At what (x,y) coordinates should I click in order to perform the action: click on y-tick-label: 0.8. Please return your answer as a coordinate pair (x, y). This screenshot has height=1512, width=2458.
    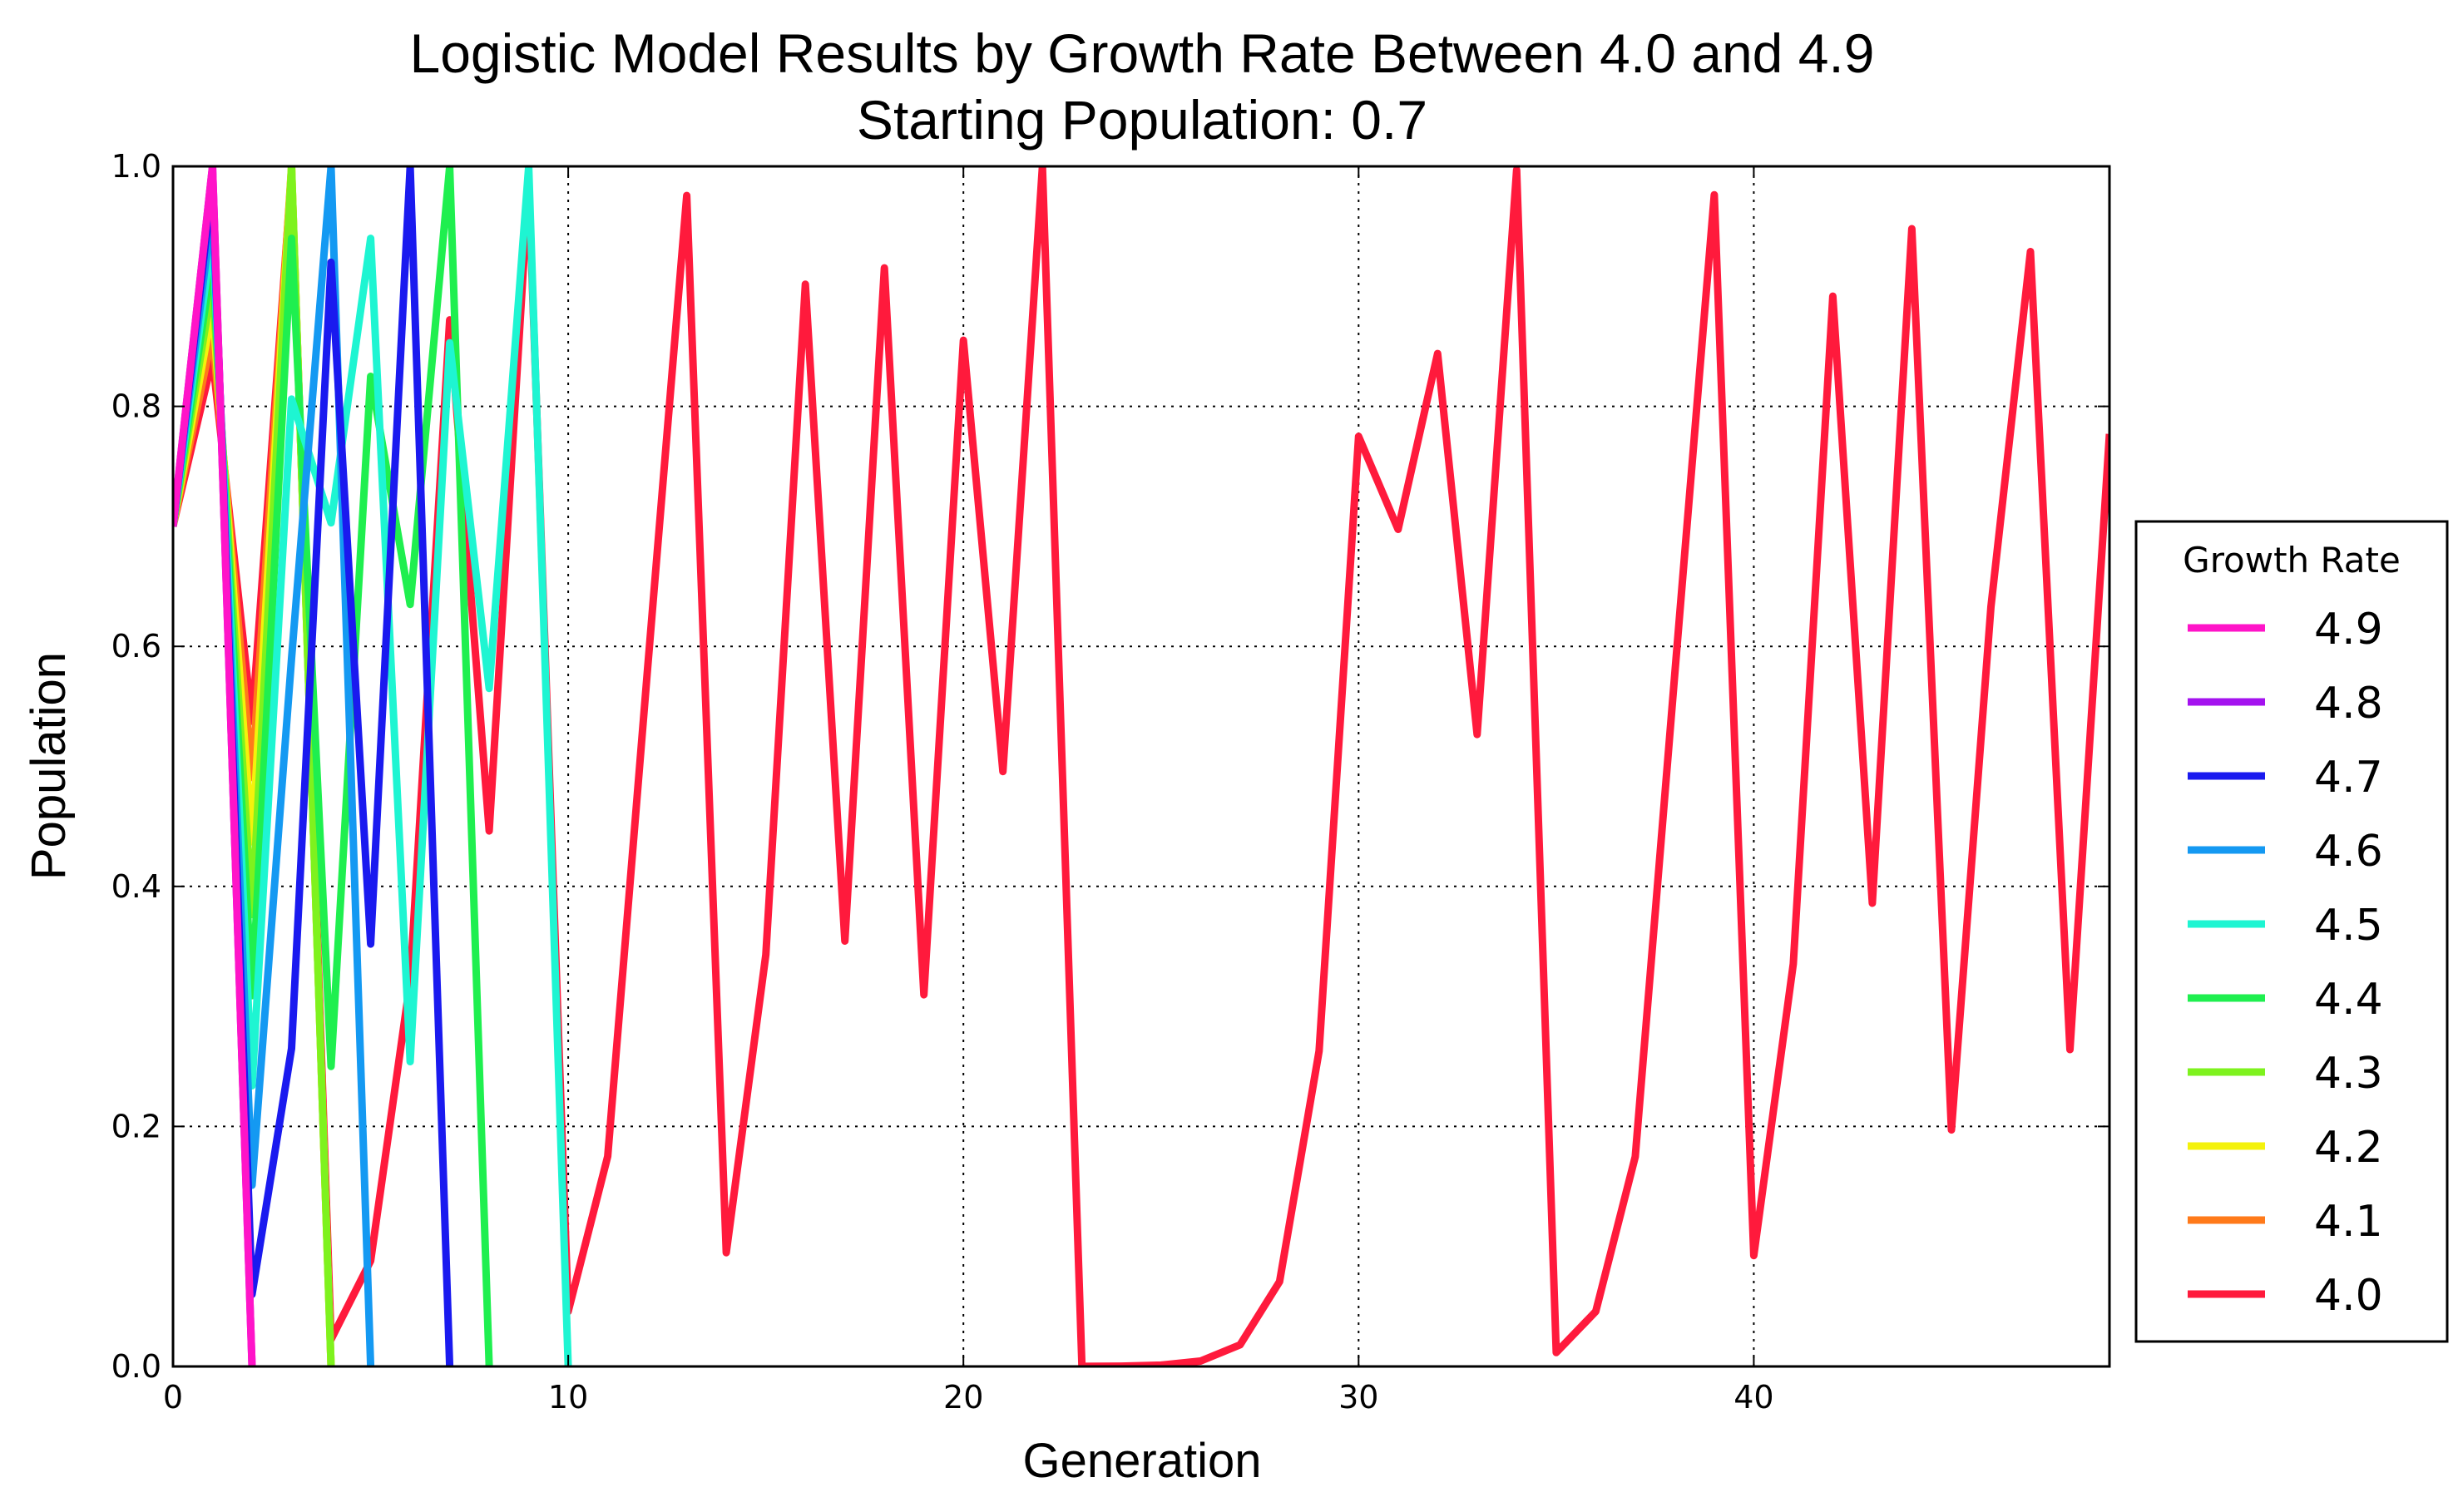
    Looking at the image, I should click on (136, 406).